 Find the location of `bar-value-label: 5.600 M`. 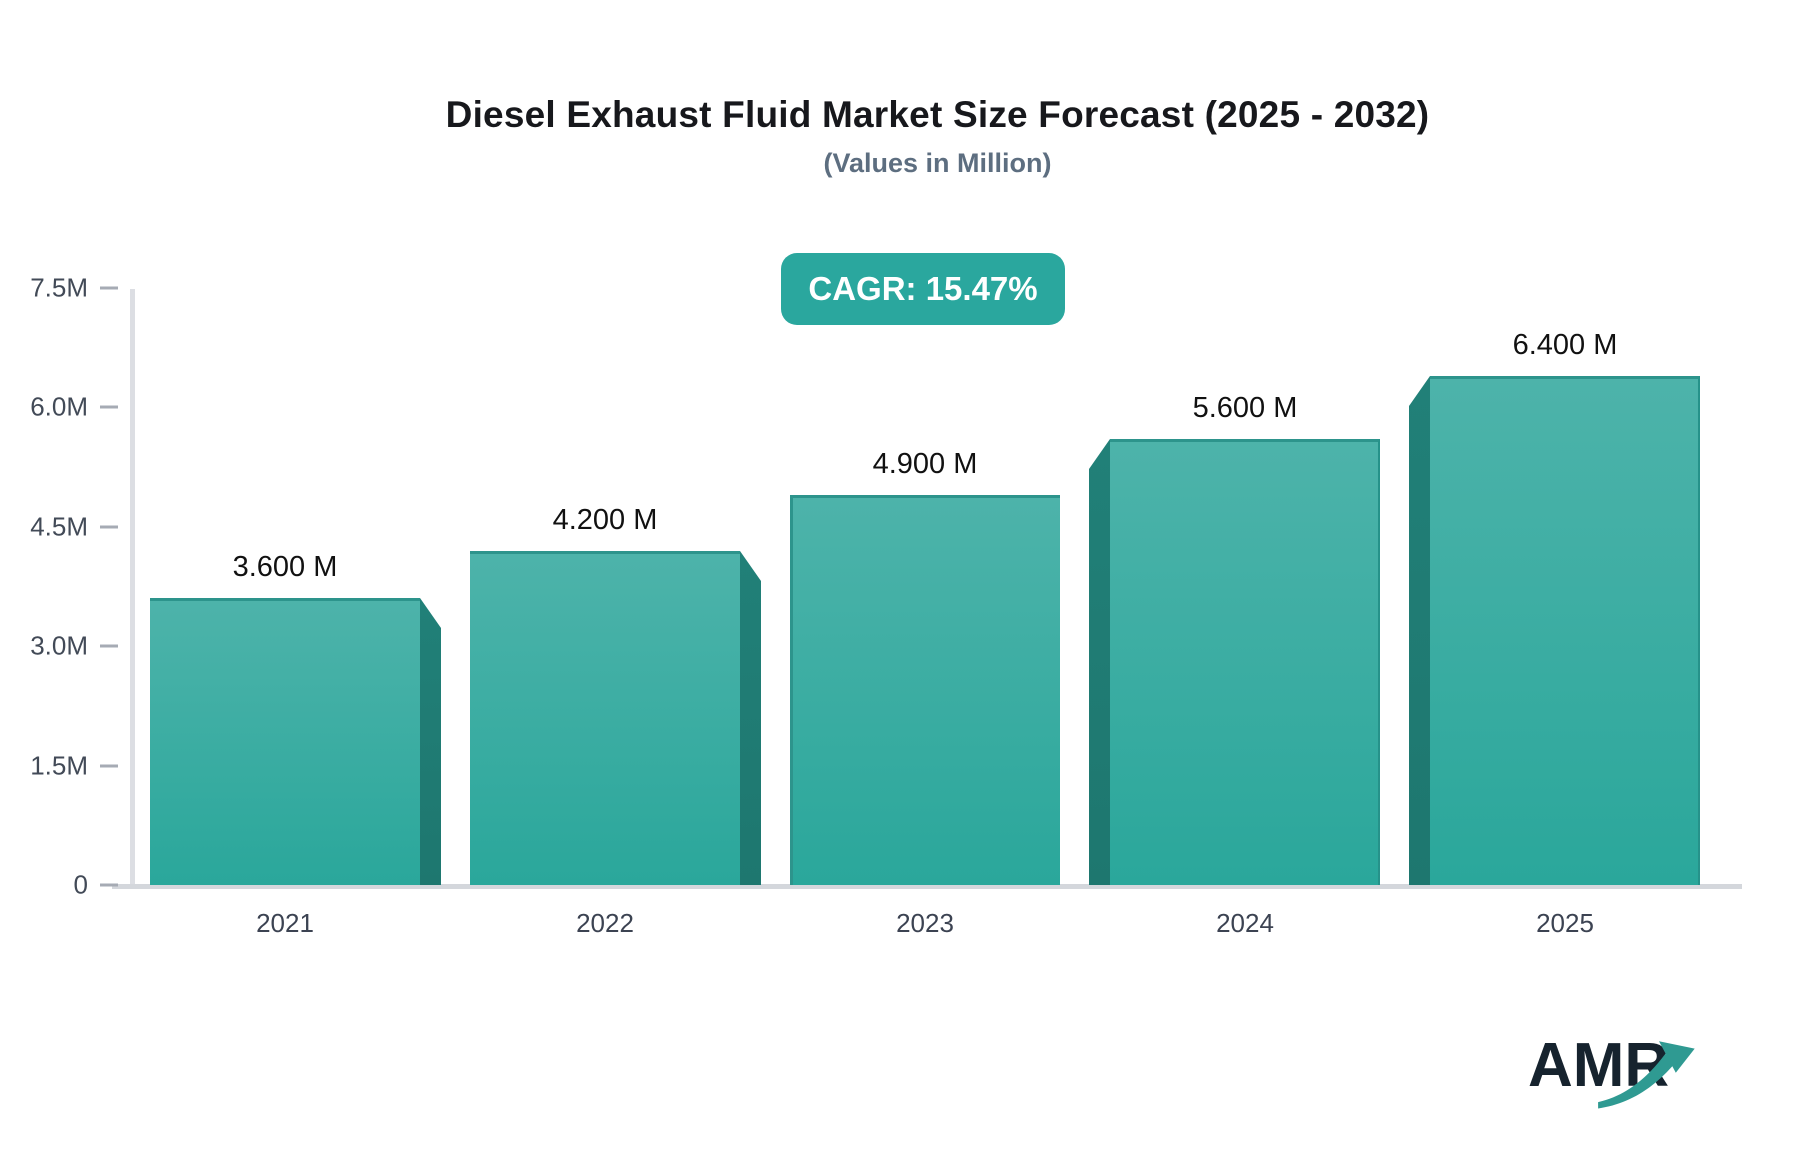

bar-value-label: 5.600 M is located at coordinates (1245, 408).